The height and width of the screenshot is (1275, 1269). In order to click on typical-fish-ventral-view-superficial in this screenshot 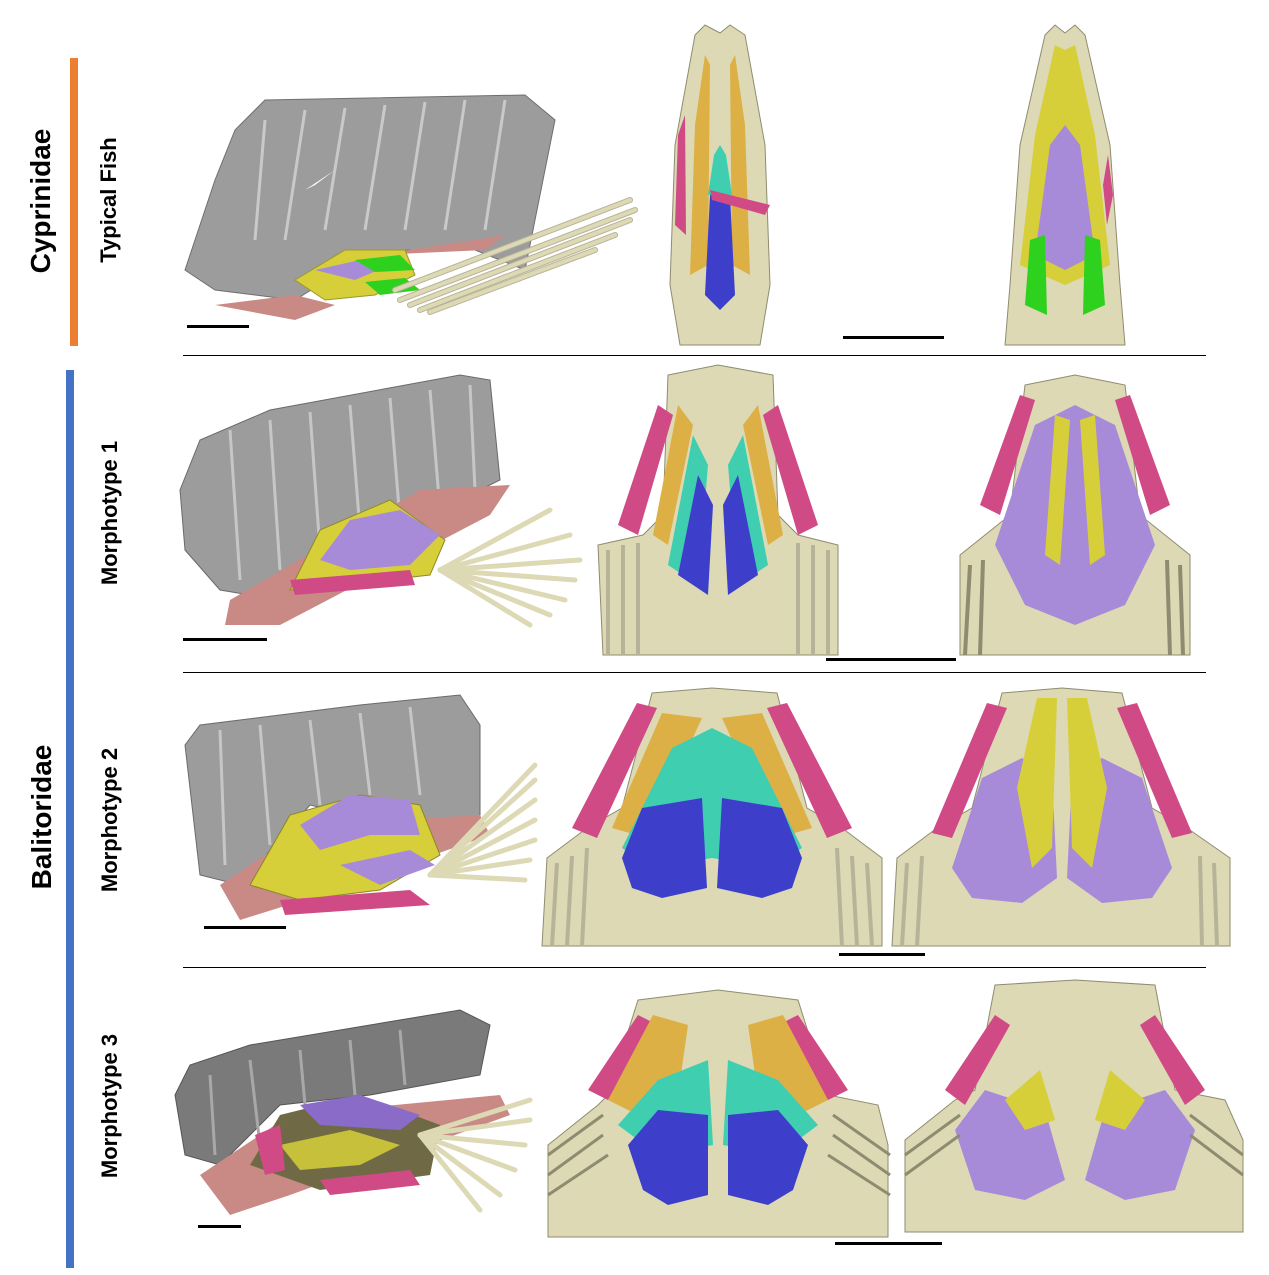, I will do `click(1065, 185)`.